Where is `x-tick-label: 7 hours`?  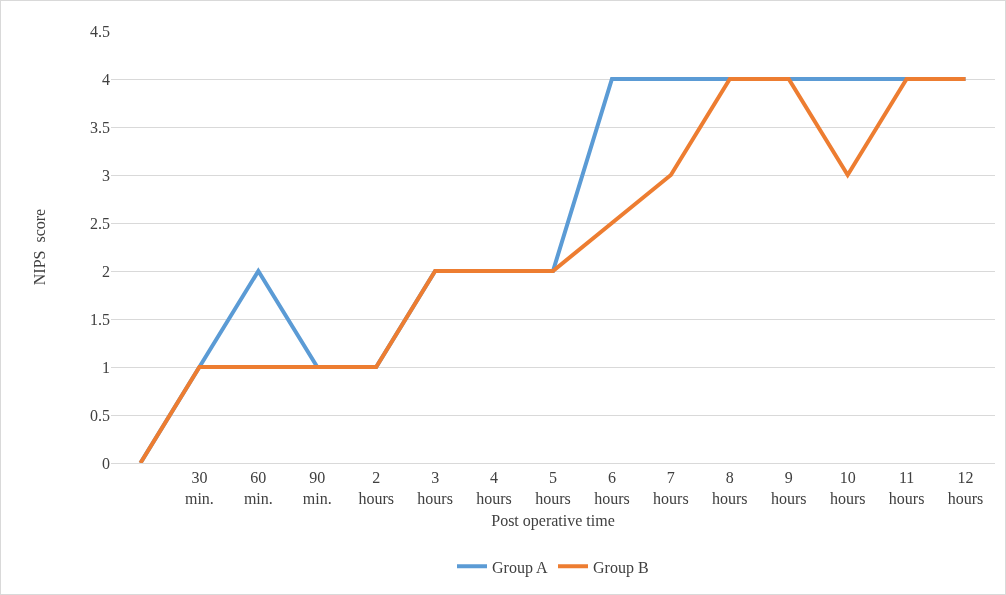 x-tick-label: 7 hours is located at coordinates (671, 488).